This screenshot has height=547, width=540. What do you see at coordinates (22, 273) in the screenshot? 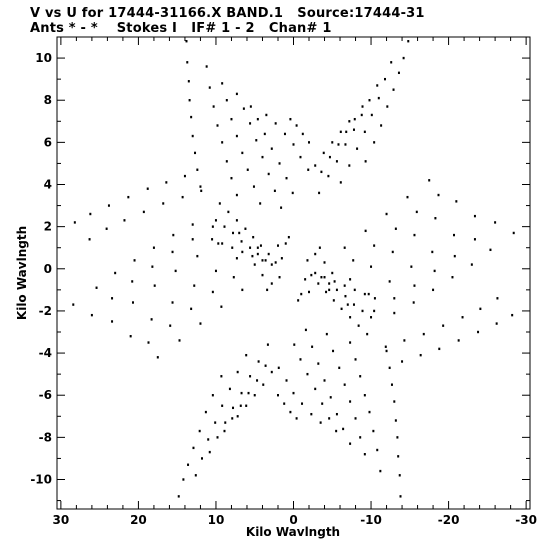
I see `y-axis-label: Kilo Wavlngth` at bounding box center [22, 273].